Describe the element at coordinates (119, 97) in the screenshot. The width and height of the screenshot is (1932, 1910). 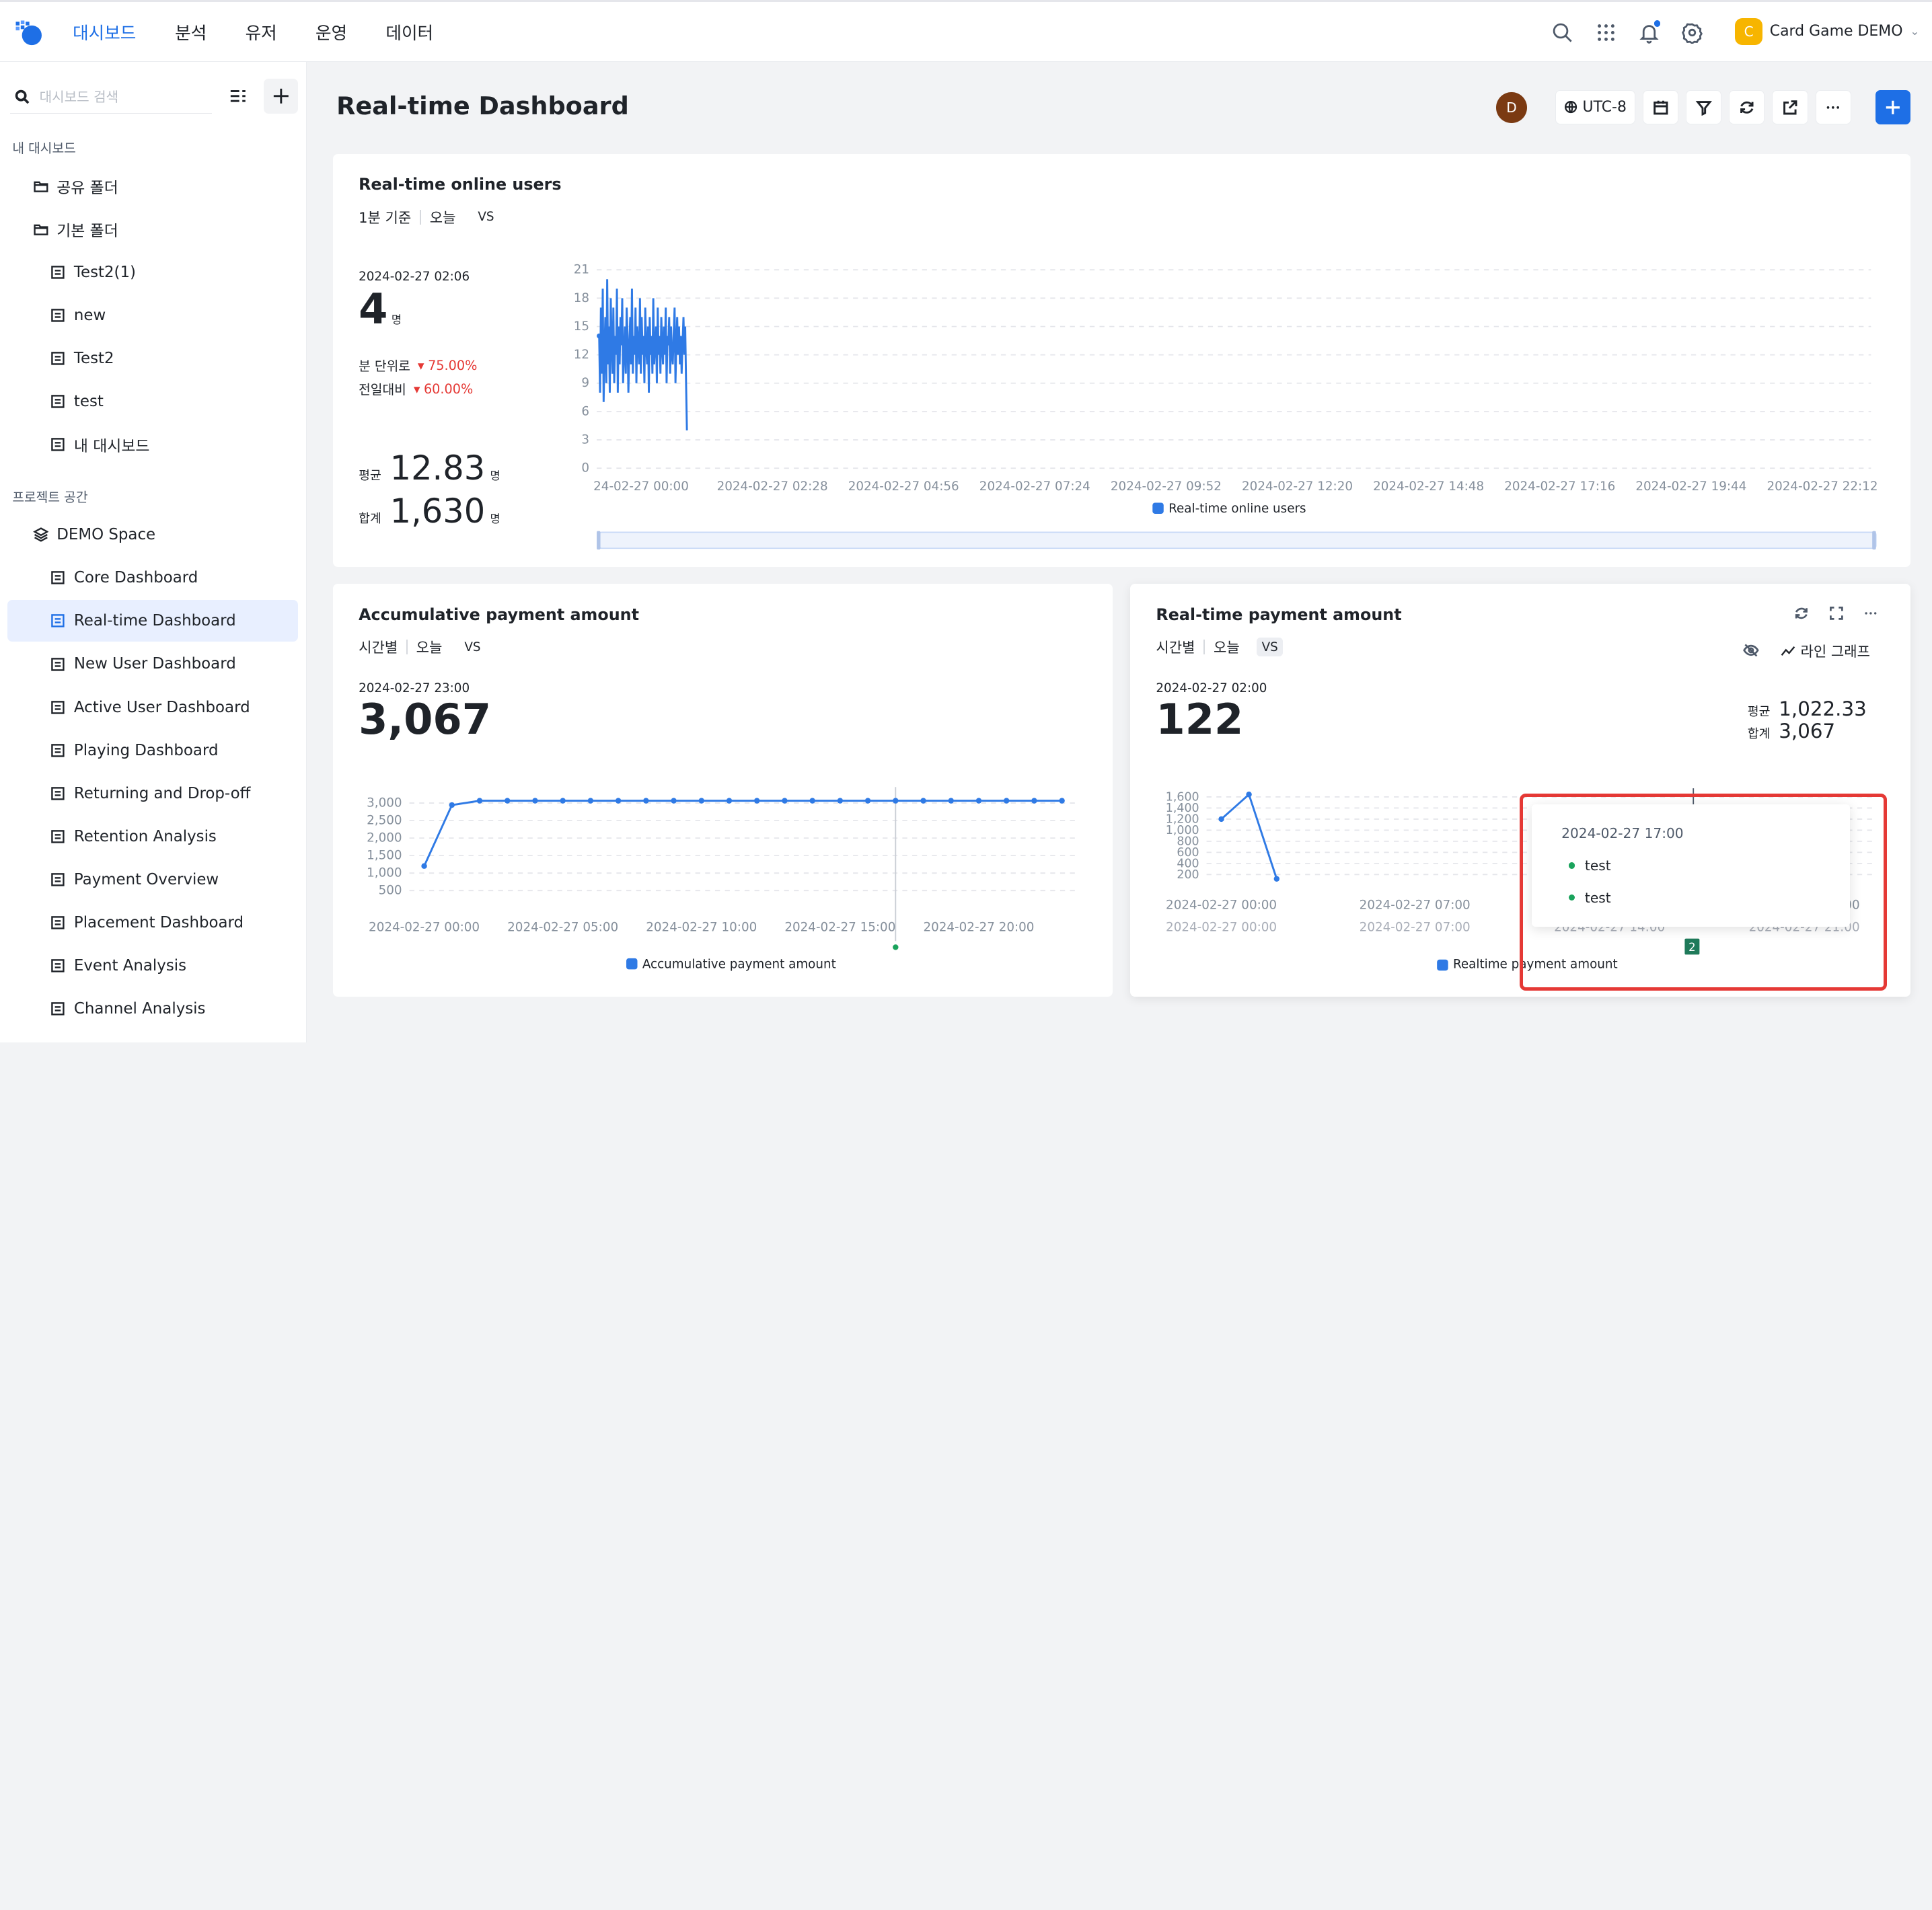
I see `dashboard-search-input` at that location.